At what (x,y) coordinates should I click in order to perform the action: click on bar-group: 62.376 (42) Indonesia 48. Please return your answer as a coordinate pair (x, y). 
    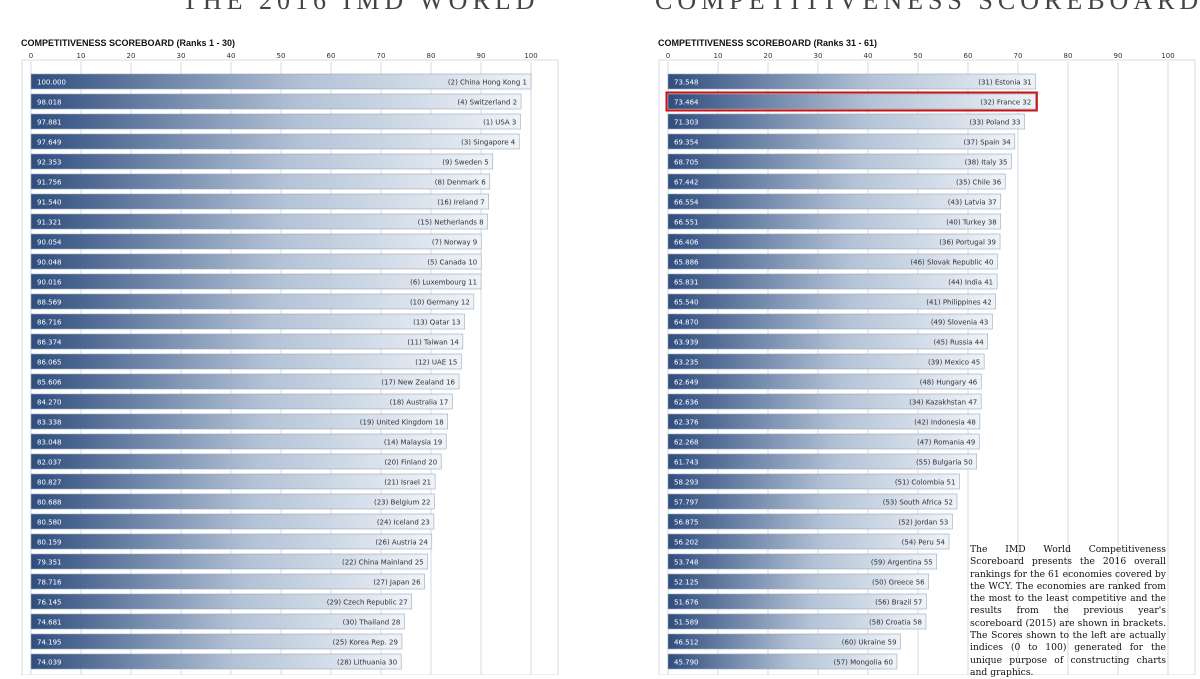
    Looking at the image, I should click on (824, 421).